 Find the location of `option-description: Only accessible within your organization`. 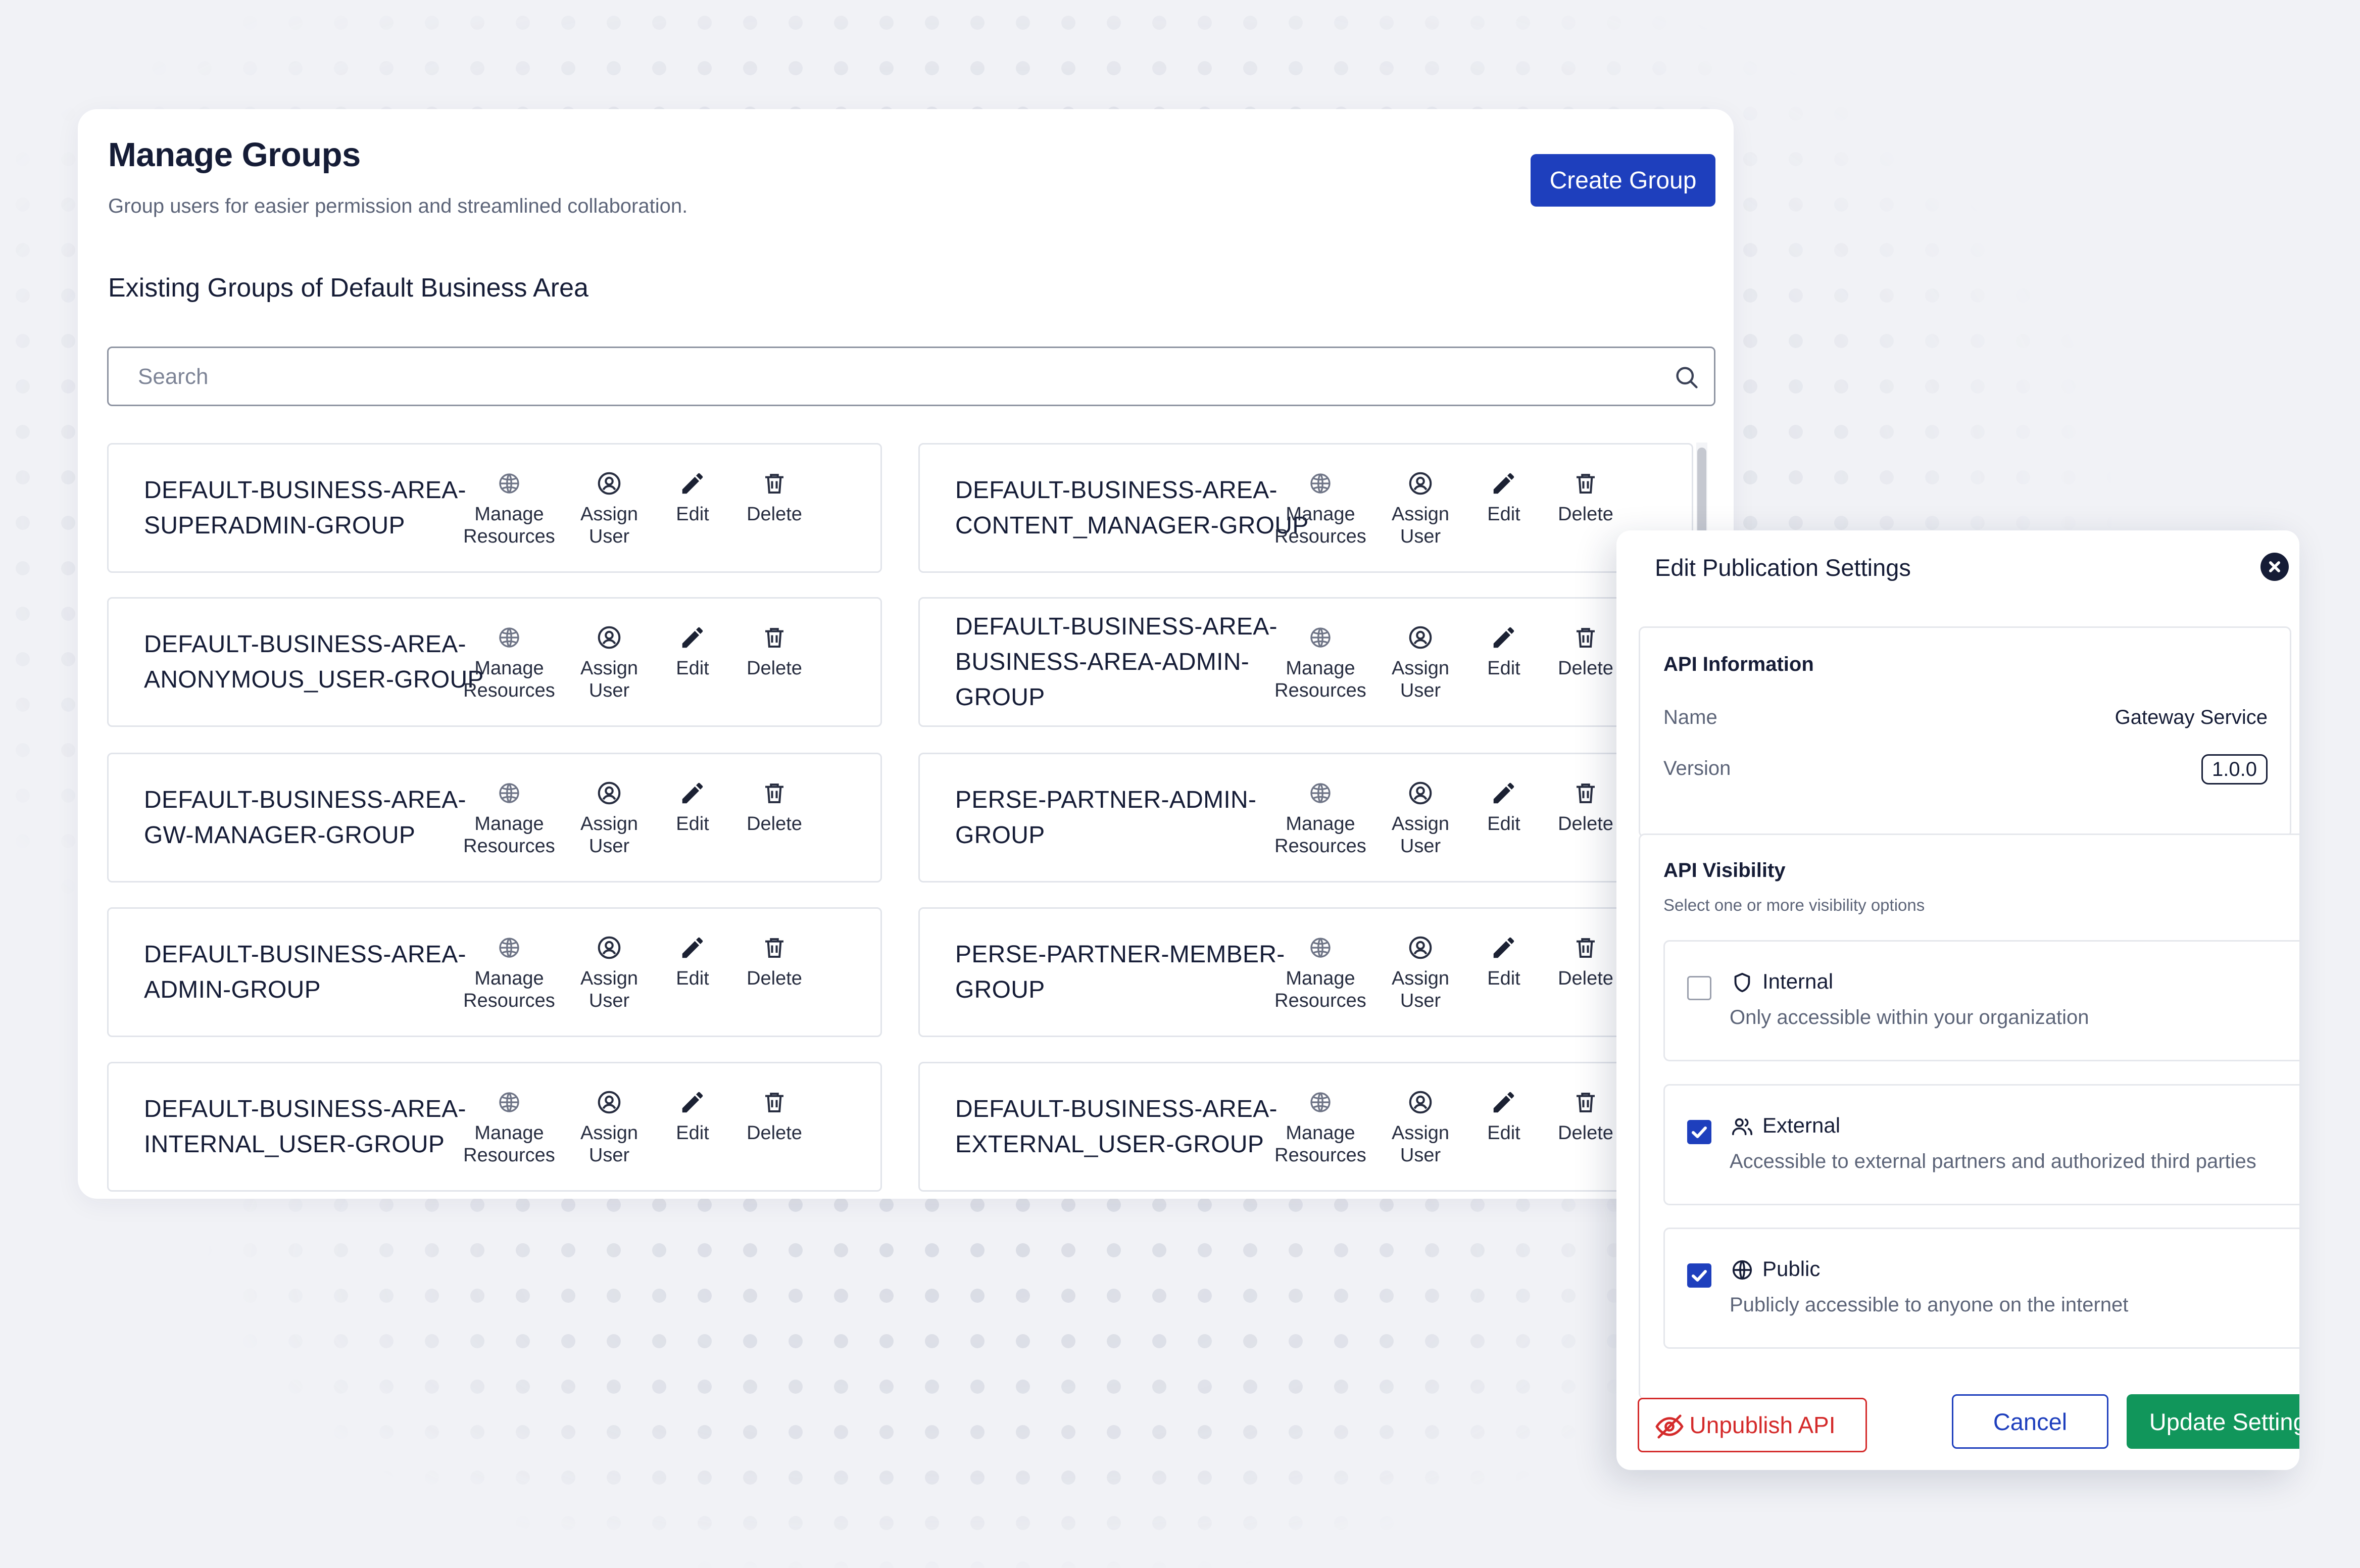

option-description: Only accessible within your organization is located at coordinates (1909, 1017).